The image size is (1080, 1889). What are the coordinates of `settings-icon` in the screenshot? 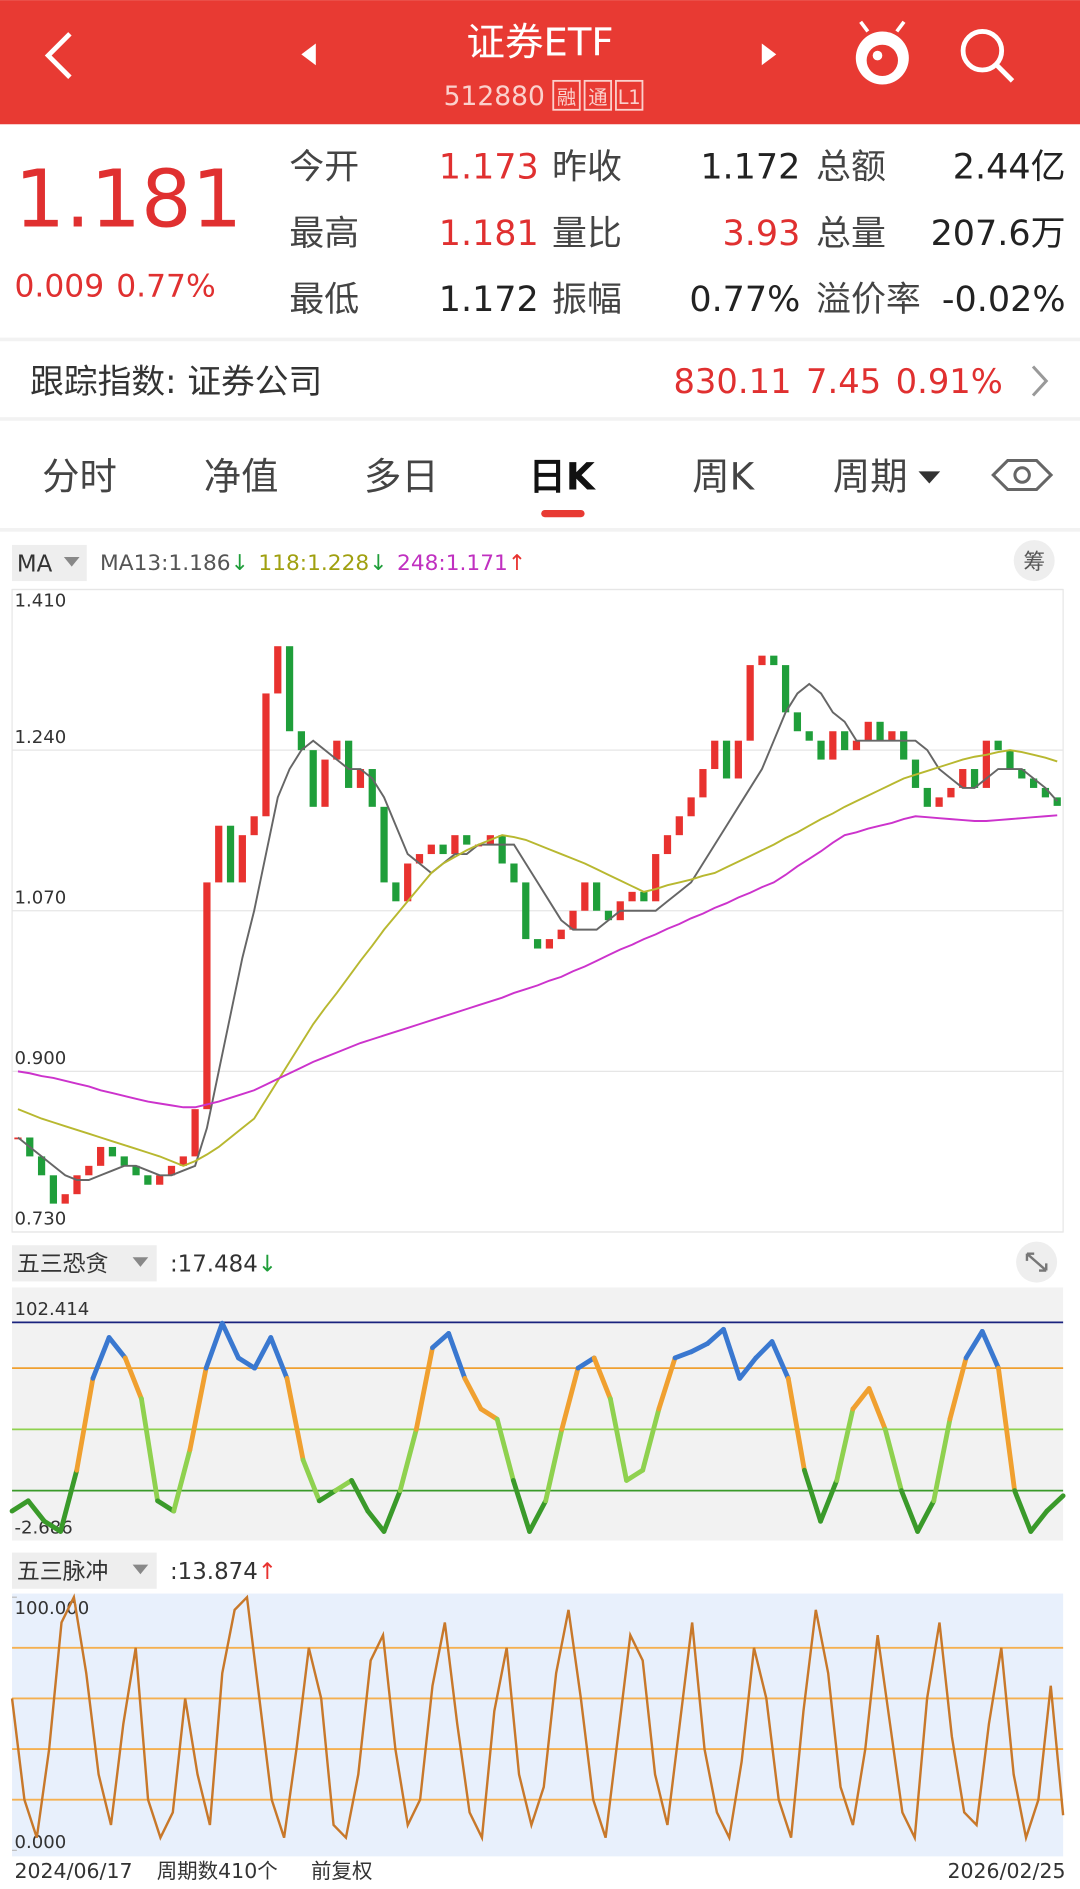 It's located at (1022, 475).